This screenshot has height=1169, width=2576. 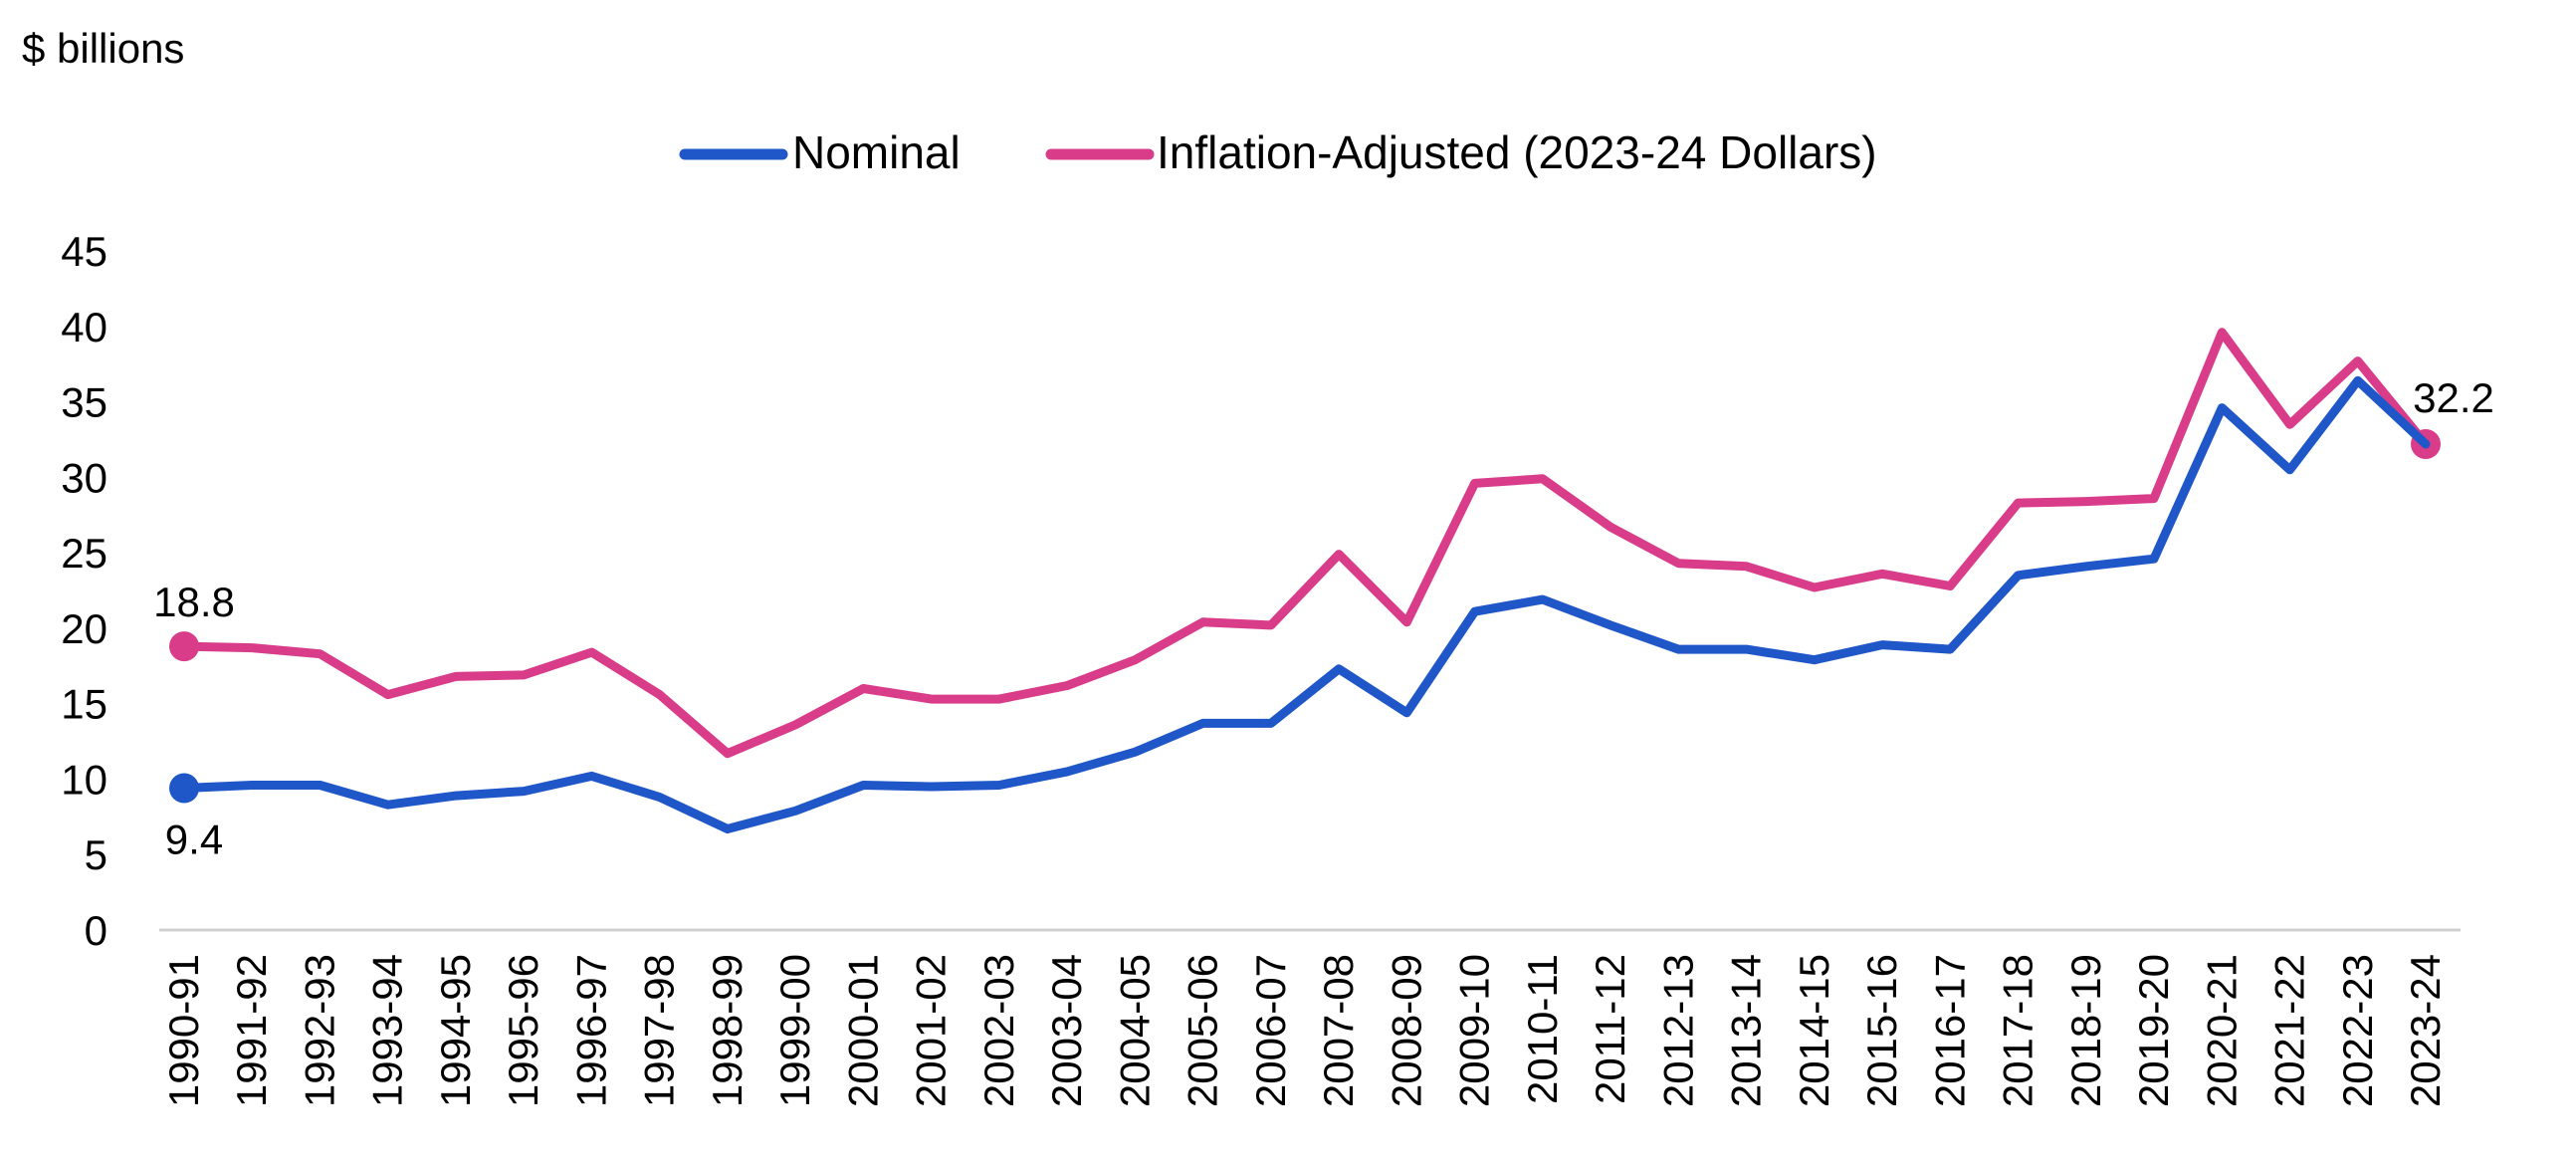 I want to click on x-tick-label: 2006-07, so click(x=1270, y=1030).